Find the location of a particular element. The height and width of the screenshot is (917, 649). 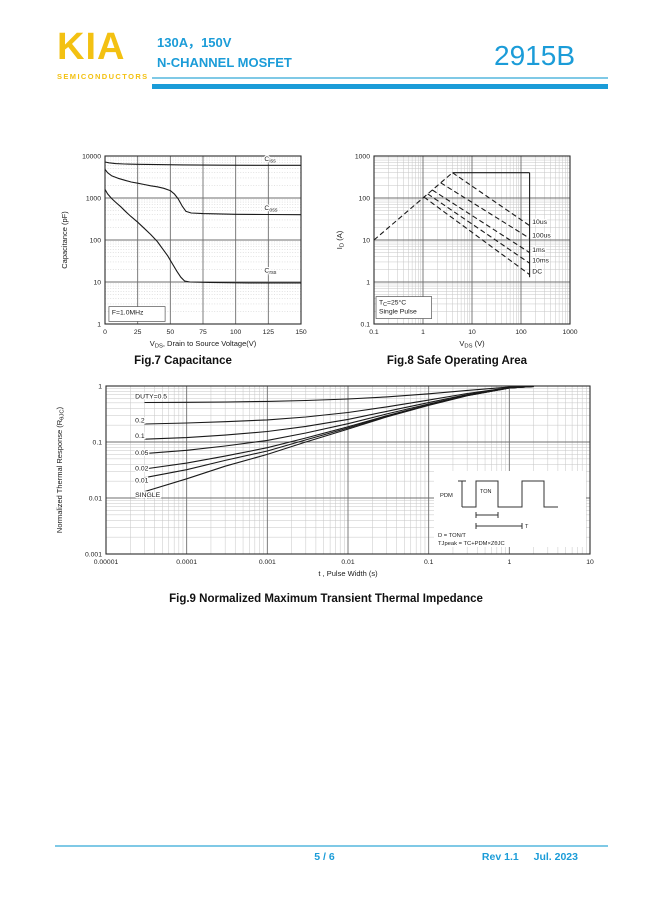

page-indicator: 5 / 6 is located at coordinates (324, 857).